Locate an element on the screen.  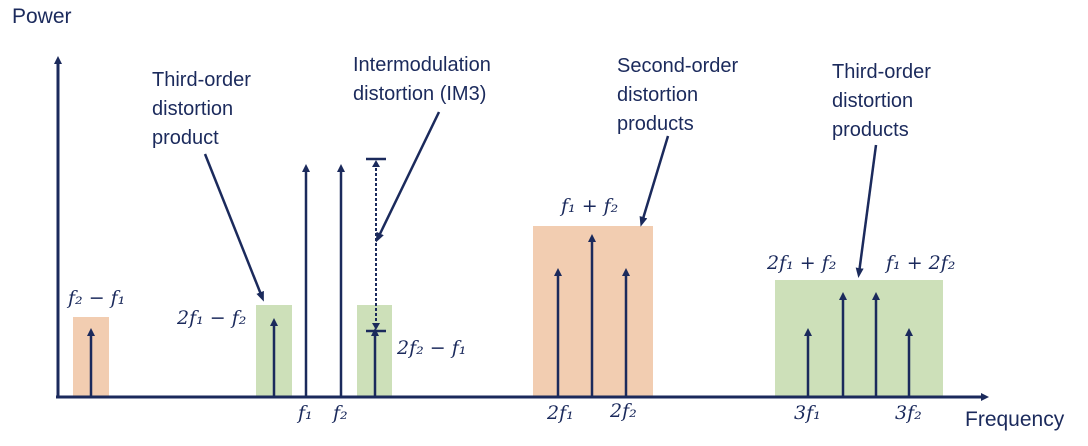
label-f2: f₂ is located at coordinates (340, 413).